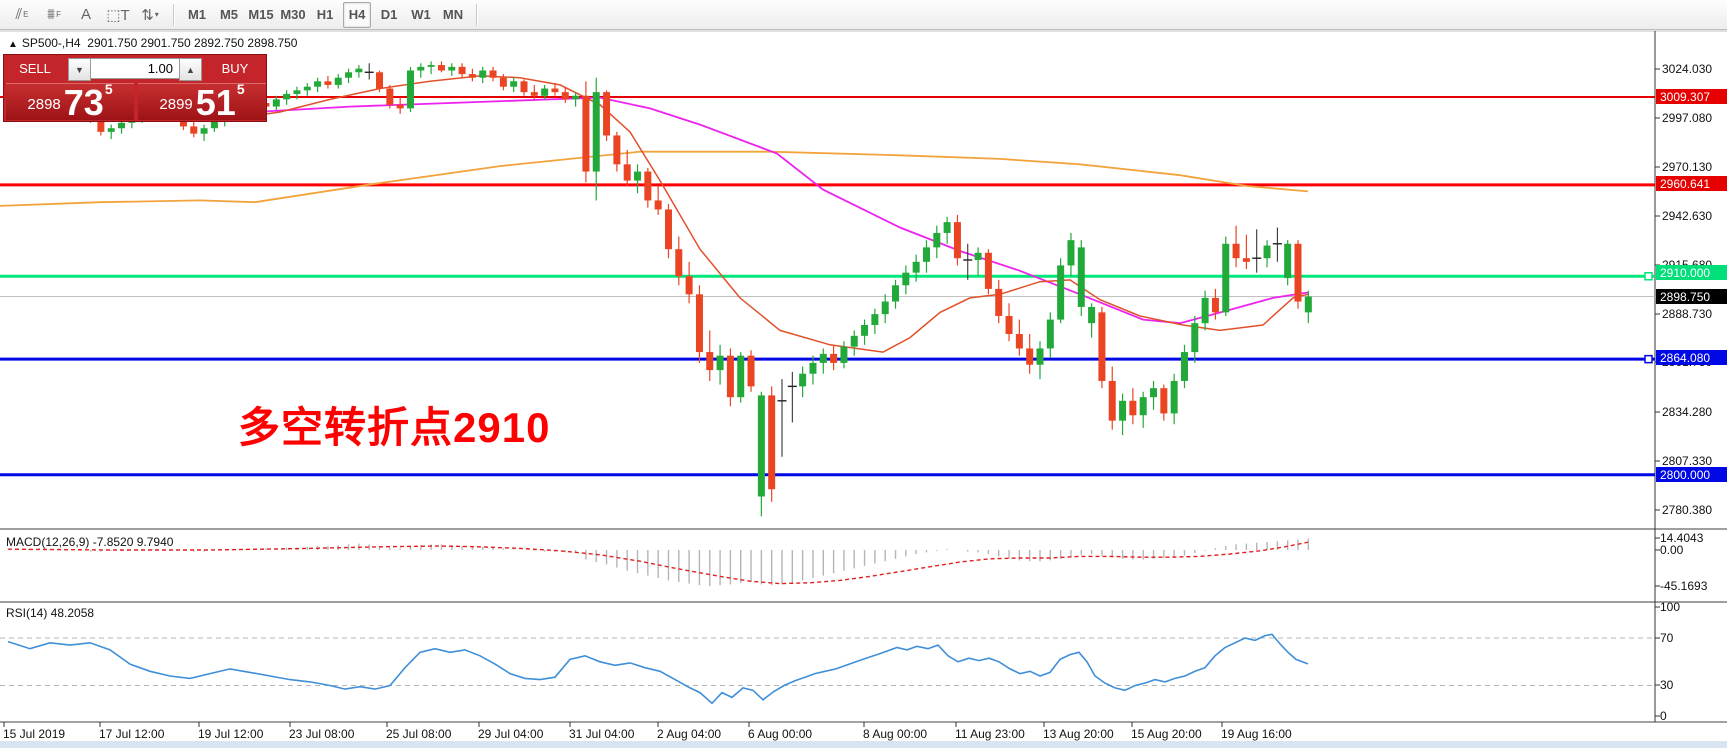 Image resolution: width=1727 pixels, height=748 pixels. What do you see at coordinates (135, 88) in the screenshot?
I see `one-click-trade-panel: SELL ▼ 1.00 ▲ BUY 2898 73 5 2899 51 5` at bounding box center [135, 88].